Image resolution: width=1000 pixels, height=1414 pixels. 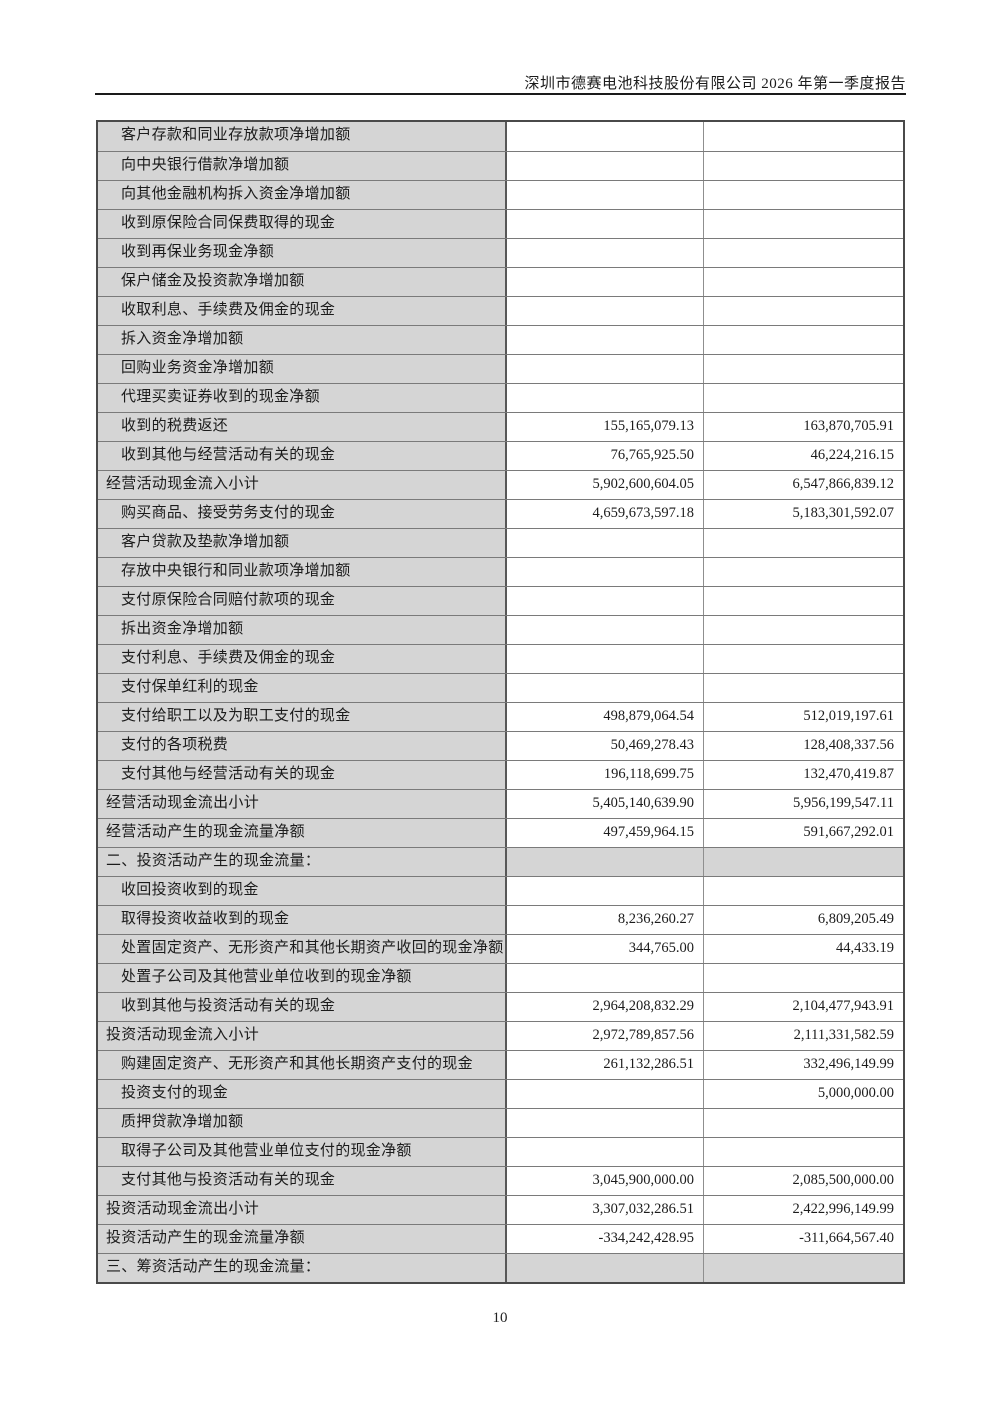 I want to click on table-row: 支付利息、手续费及佣金的现金, so click(x=500, y=658).